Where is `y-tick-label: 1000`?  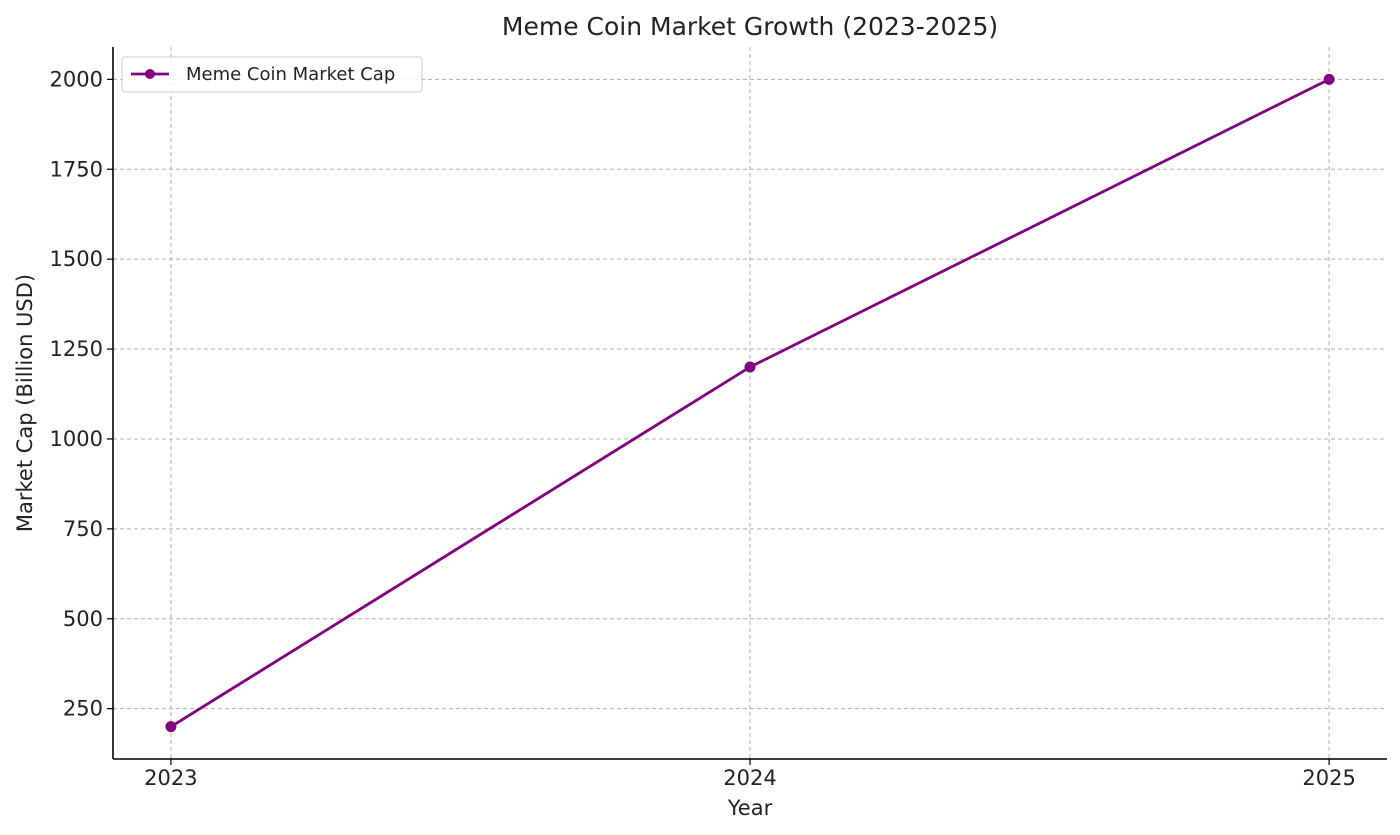 y-tick-label: 1000 is located at coordinates (76, 439).